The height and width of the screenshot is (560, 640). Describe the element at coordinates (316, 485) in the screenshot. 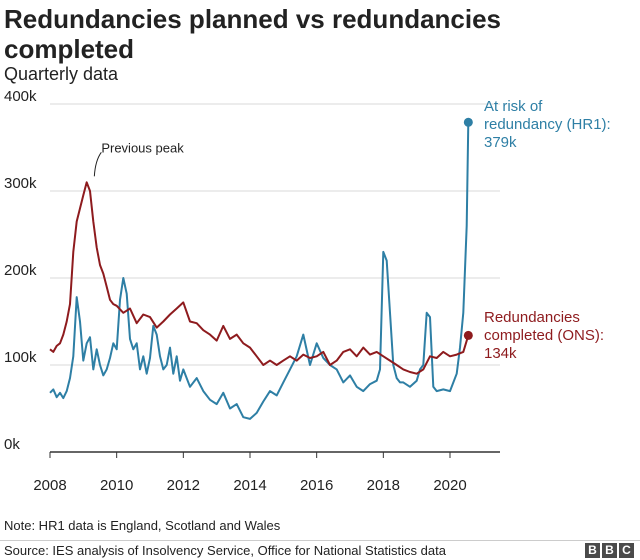

I see `x-tick-label: 2016` at that location.